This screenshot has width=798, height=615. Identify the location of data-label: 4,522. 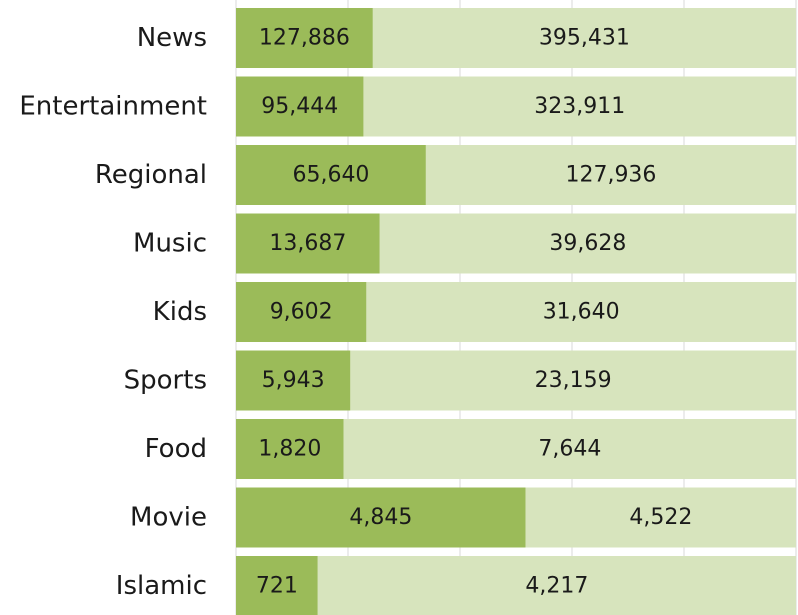
(660, 517).